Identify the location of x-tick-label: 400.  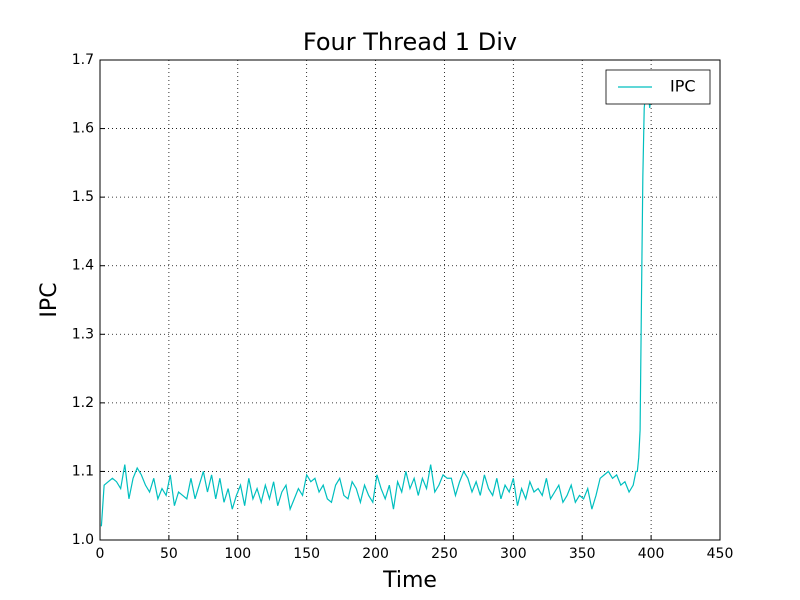
(651, 554).